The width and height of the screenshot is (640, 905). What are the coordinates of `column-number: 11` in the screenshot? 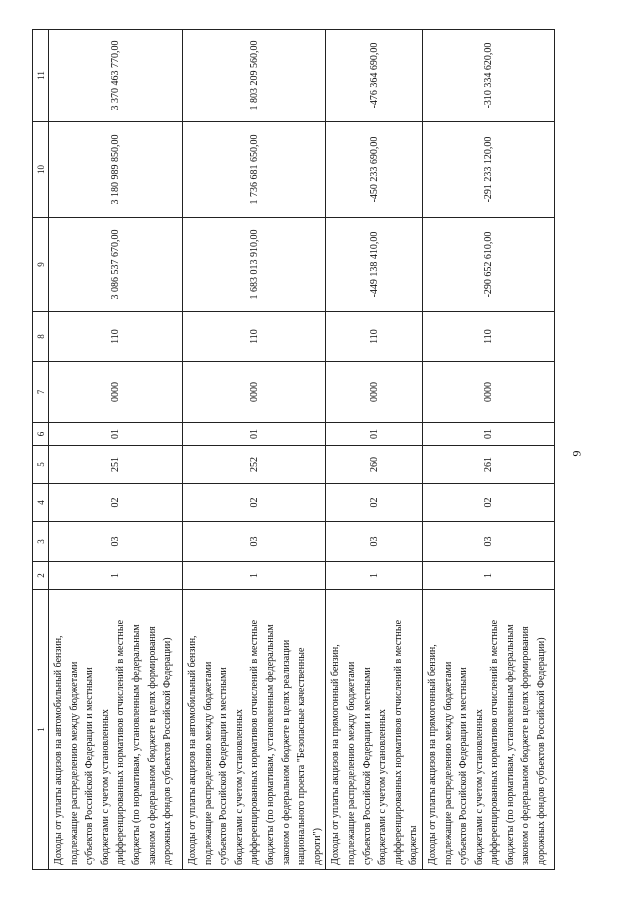 It's located at (40, 75).